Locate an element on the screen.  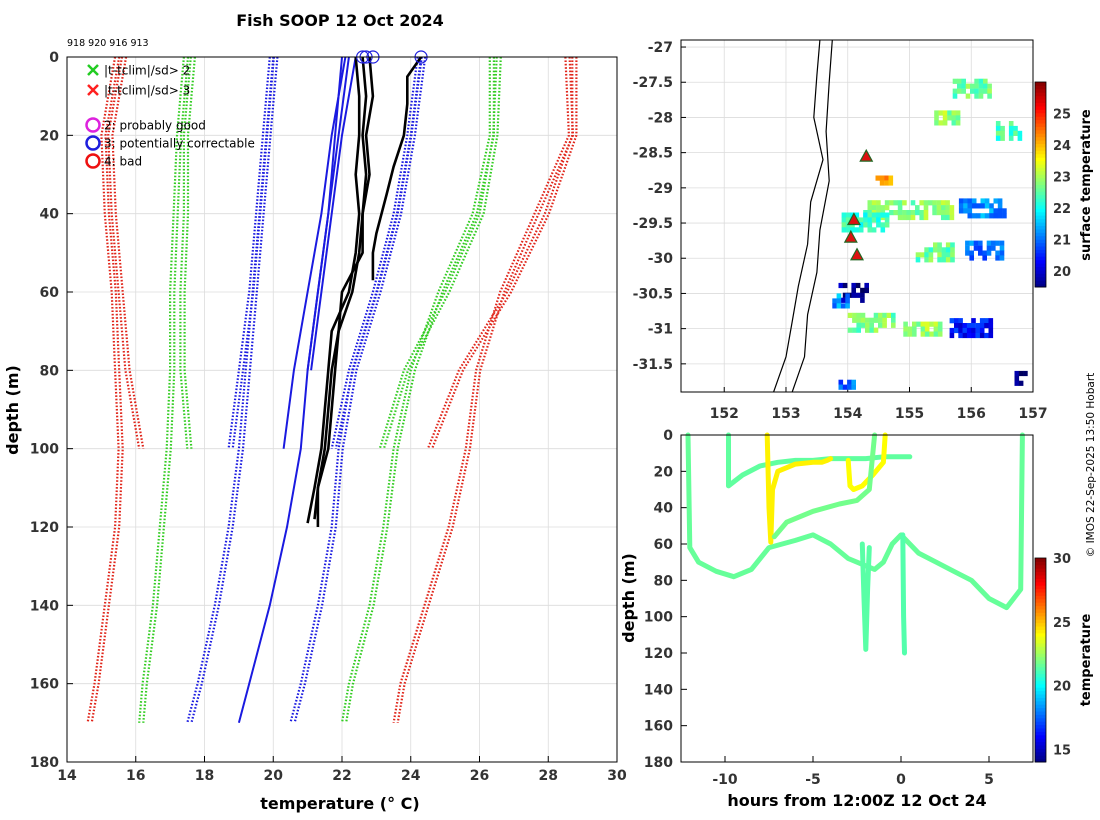
clim-mean-minus-3sd-100m is located at coordinates (124, 253).